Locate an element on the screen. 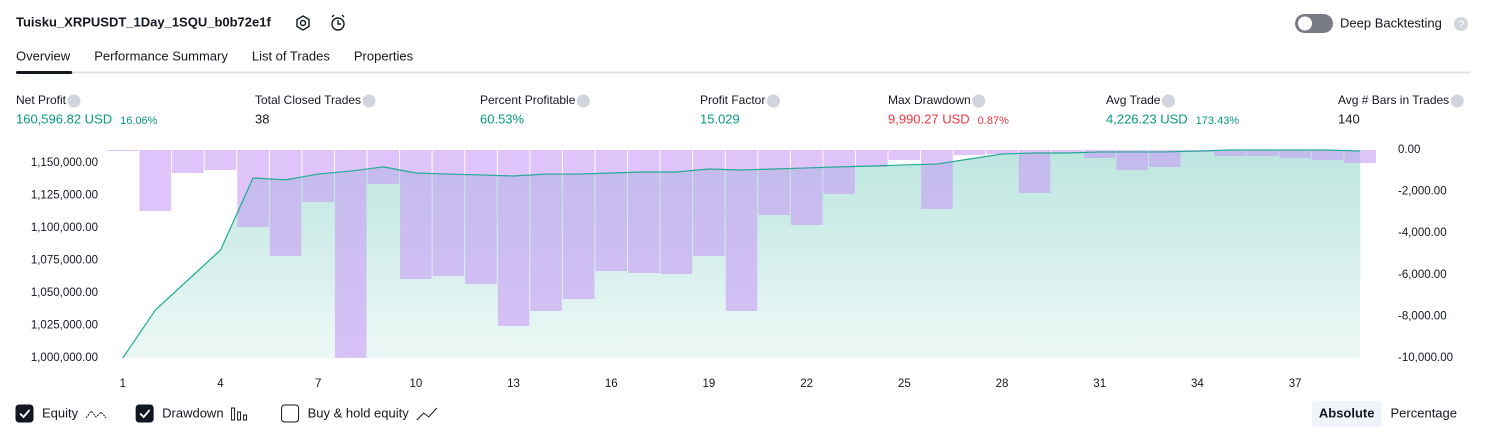 The width and height of the screenshot is (1486, 443). stat-label: Total Closed Trades is located at coordinates (308, 100).